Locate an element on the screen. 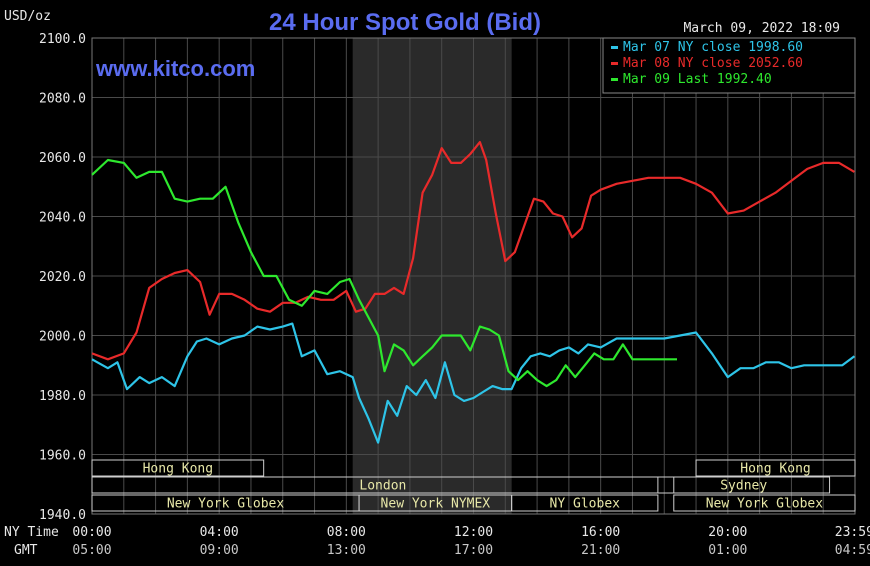 This screenshot has width=870, height=566. row-label-ny: NY Time is located at coordinates (31, 532).